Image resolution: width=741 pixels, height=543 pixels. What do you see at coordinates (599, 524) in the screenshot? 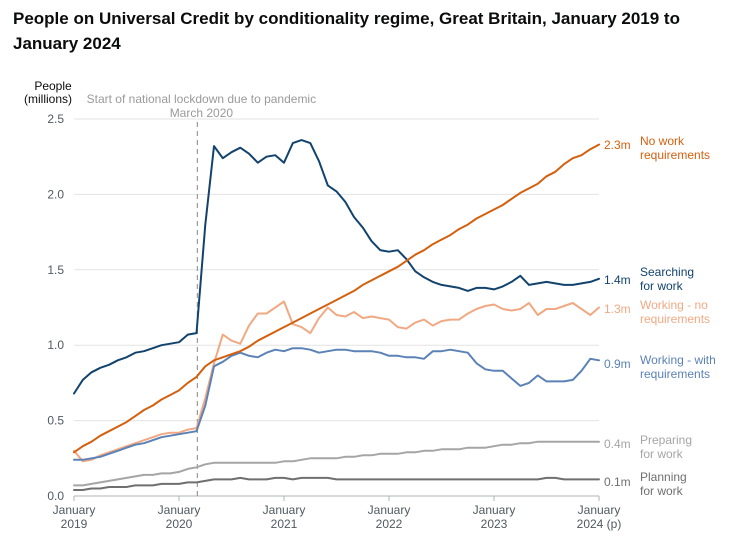
I see `x-tick-label: 2024 (p)` at bounding box center [599, 524].